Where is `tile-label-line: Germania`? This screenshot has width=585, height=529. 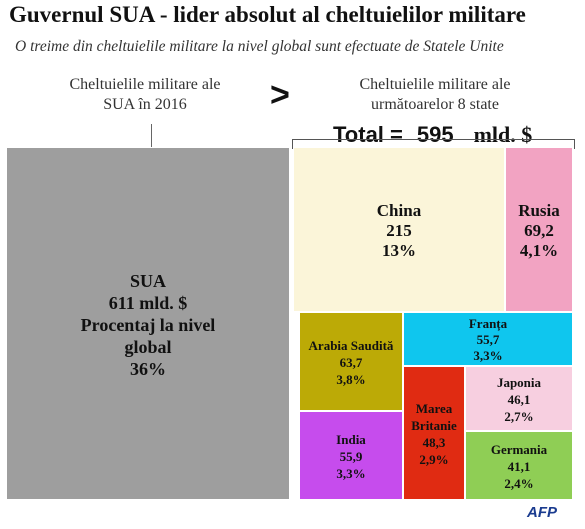 tile-label-line: Germania is located at coordinates (519, 449).